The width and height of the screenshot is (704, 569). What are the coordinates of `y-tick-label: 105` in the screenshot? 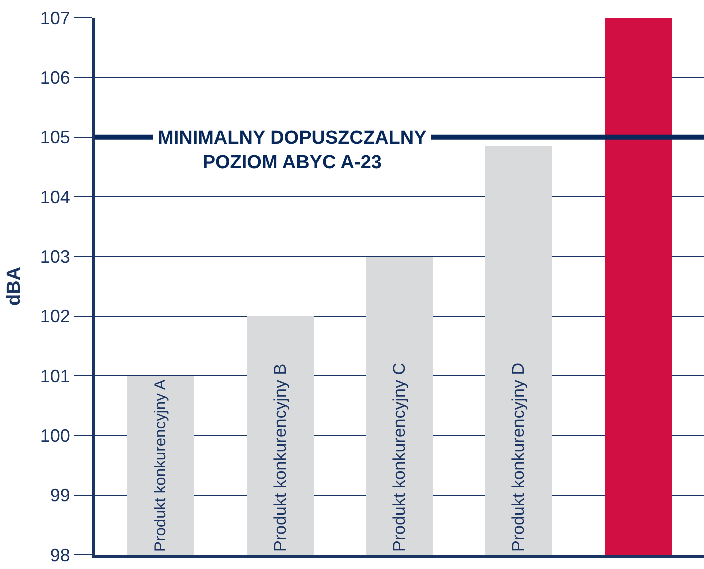 It's located at (55, 138).